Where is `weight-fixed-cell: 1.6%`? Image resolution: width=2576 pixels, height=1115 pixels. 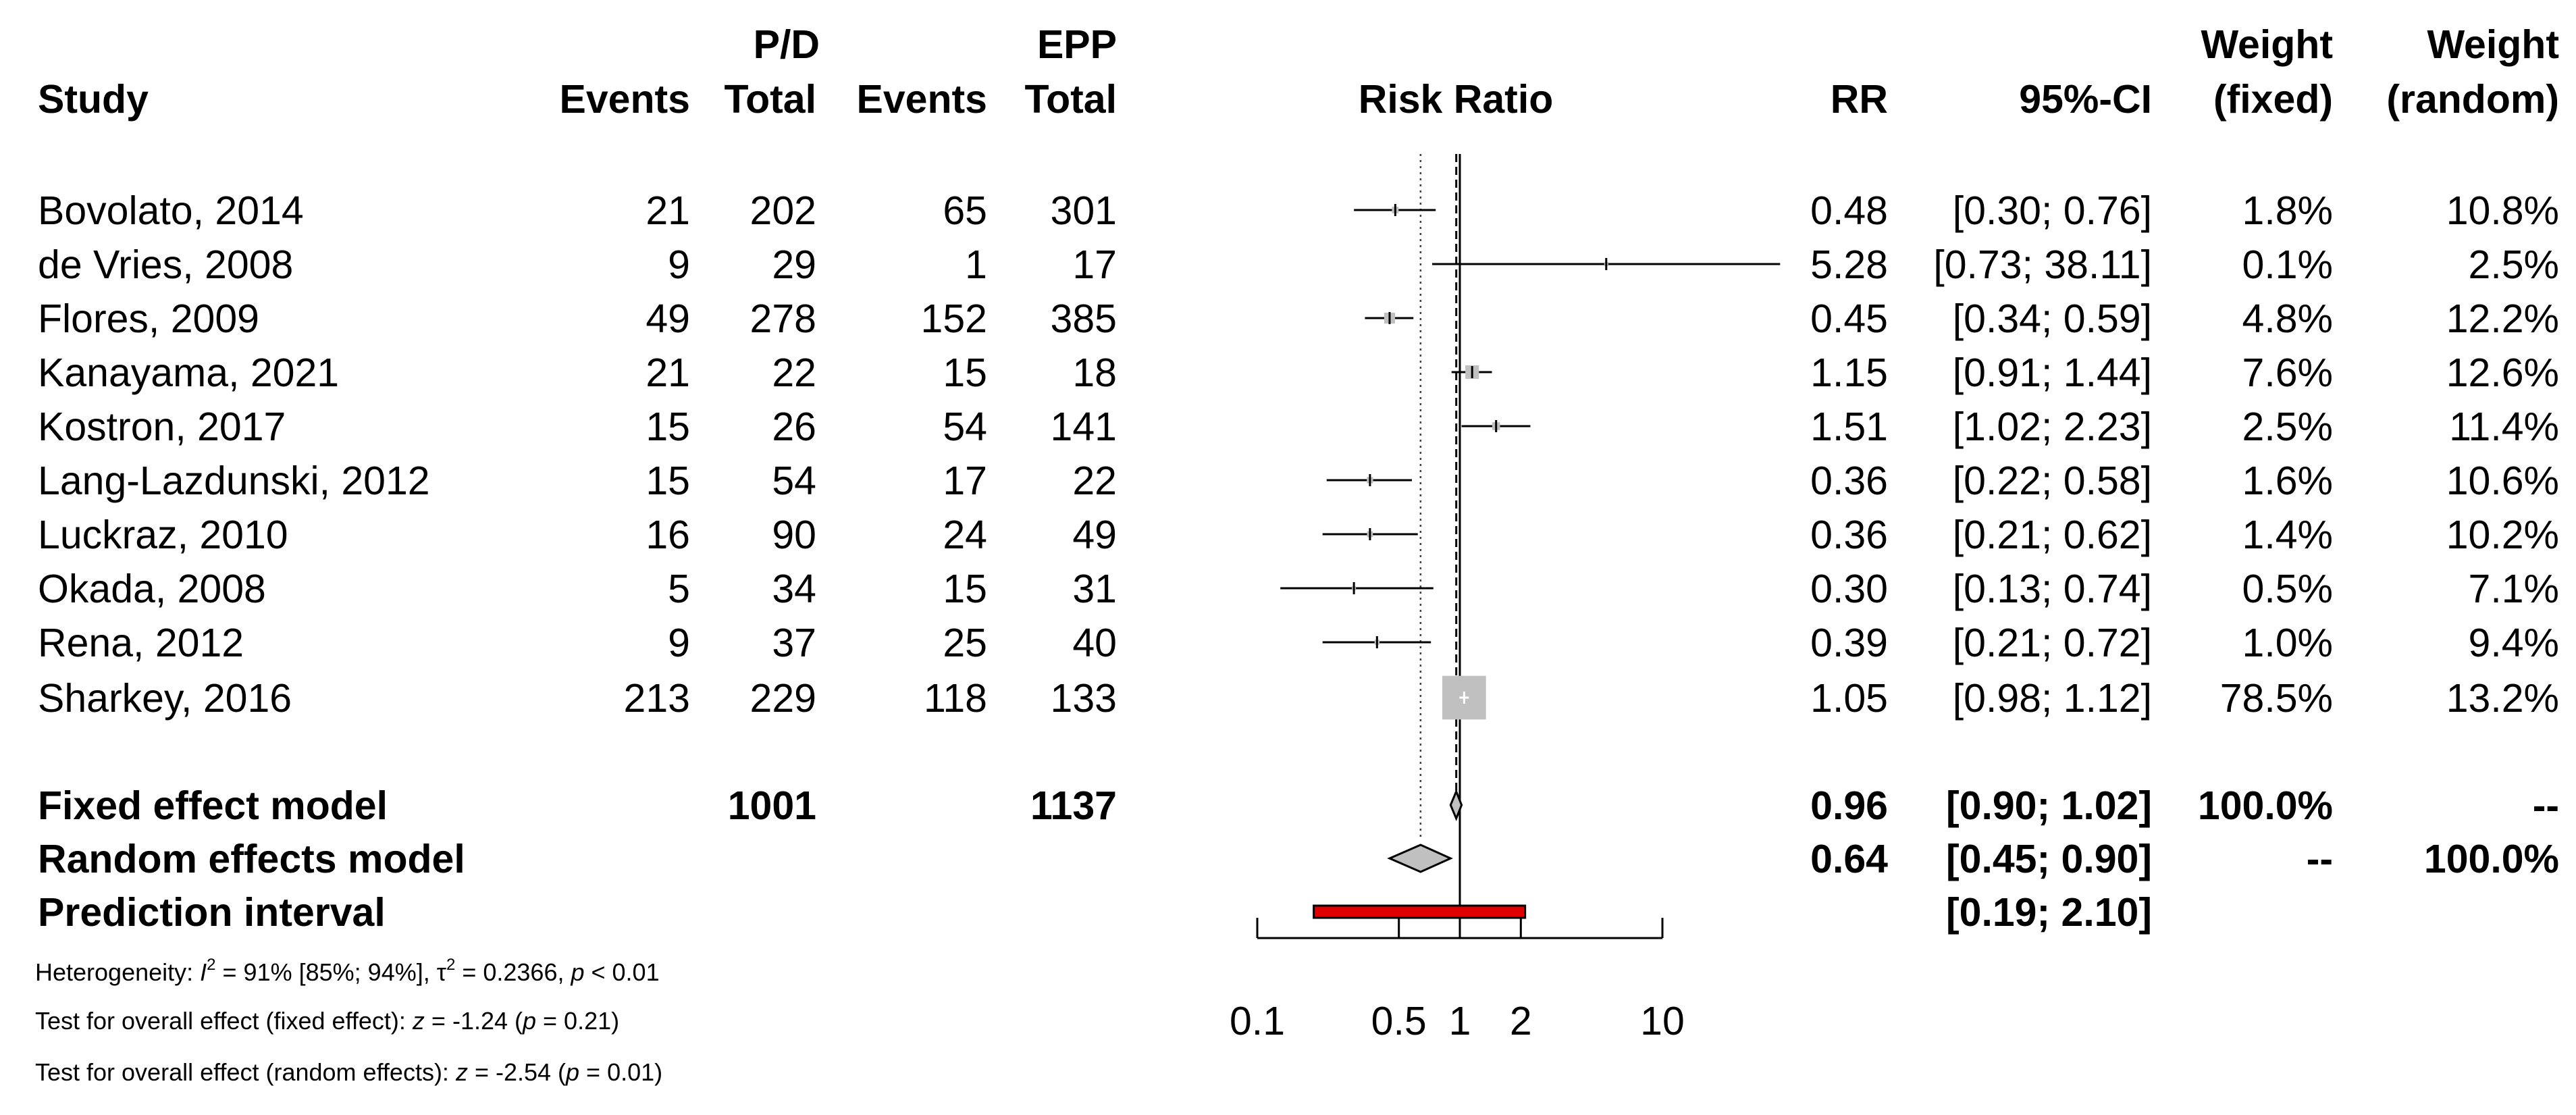 weight-fixed-cell: 1.6% is located at coordinates (2287, 481).